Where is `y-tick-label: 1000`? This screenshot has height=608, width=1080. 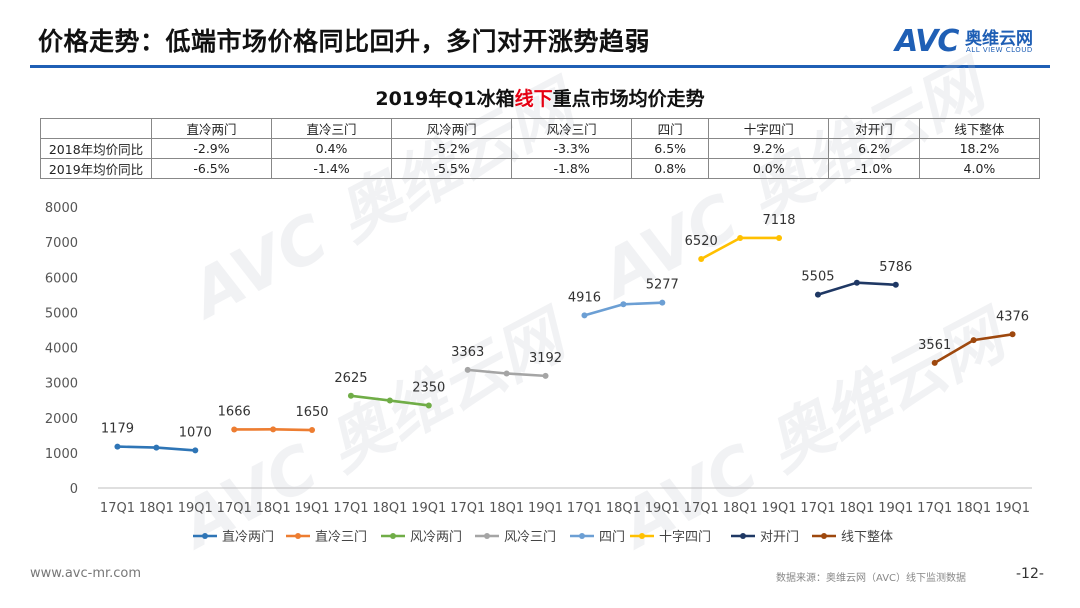
y-tick-label: 1000 is located at coordinates (61, 454).